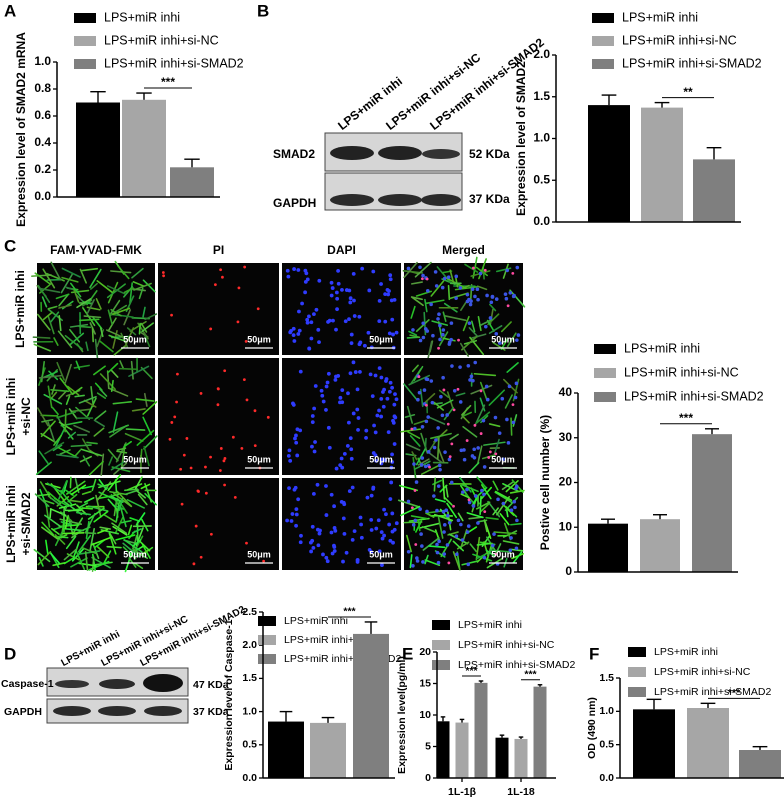 The height and width of the screenshot is (802, 784). Describe the element at coordinates (606, 778) in the screenshot. I see `y-tick-label: 0.0` at that location.